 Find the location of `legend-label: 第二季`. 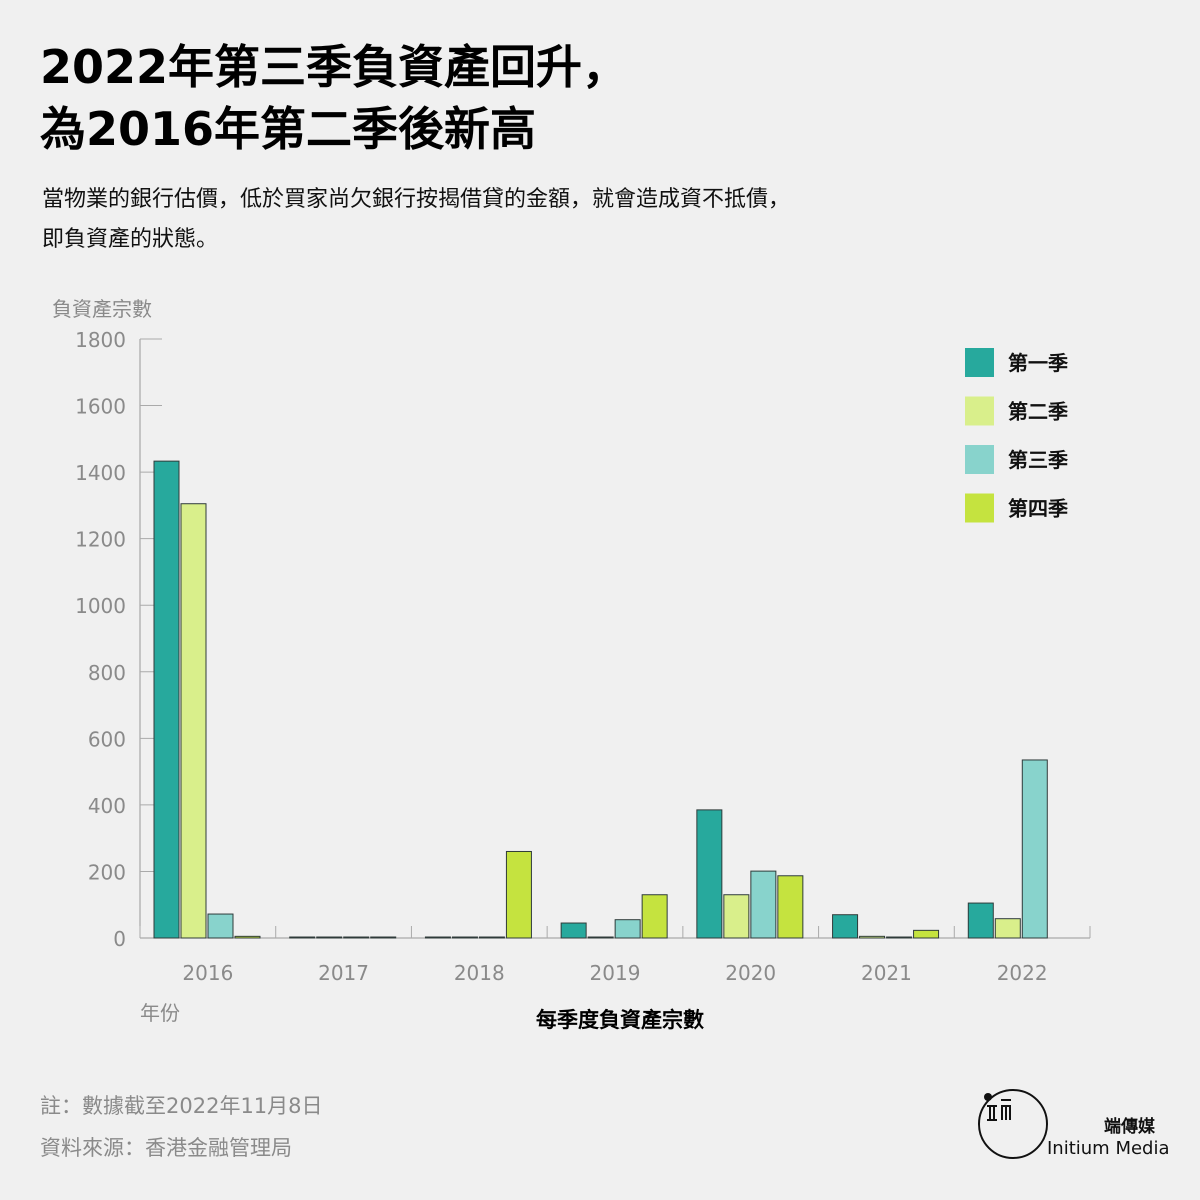

legend-label: 第二季 is located at coordinates (1038, 412).